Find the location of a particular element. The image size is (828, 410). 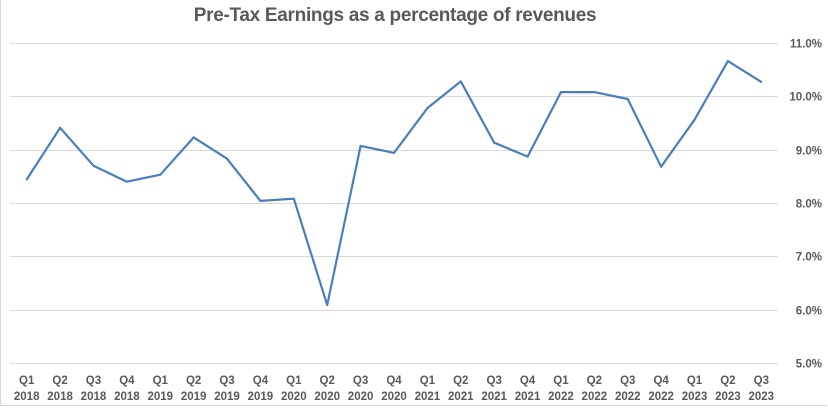

y-axis-tick-labels: 5.0% 6.0% 7.0% 8.0% 9.0% 10.0% 11.0% is located at coordinates (805, 205).